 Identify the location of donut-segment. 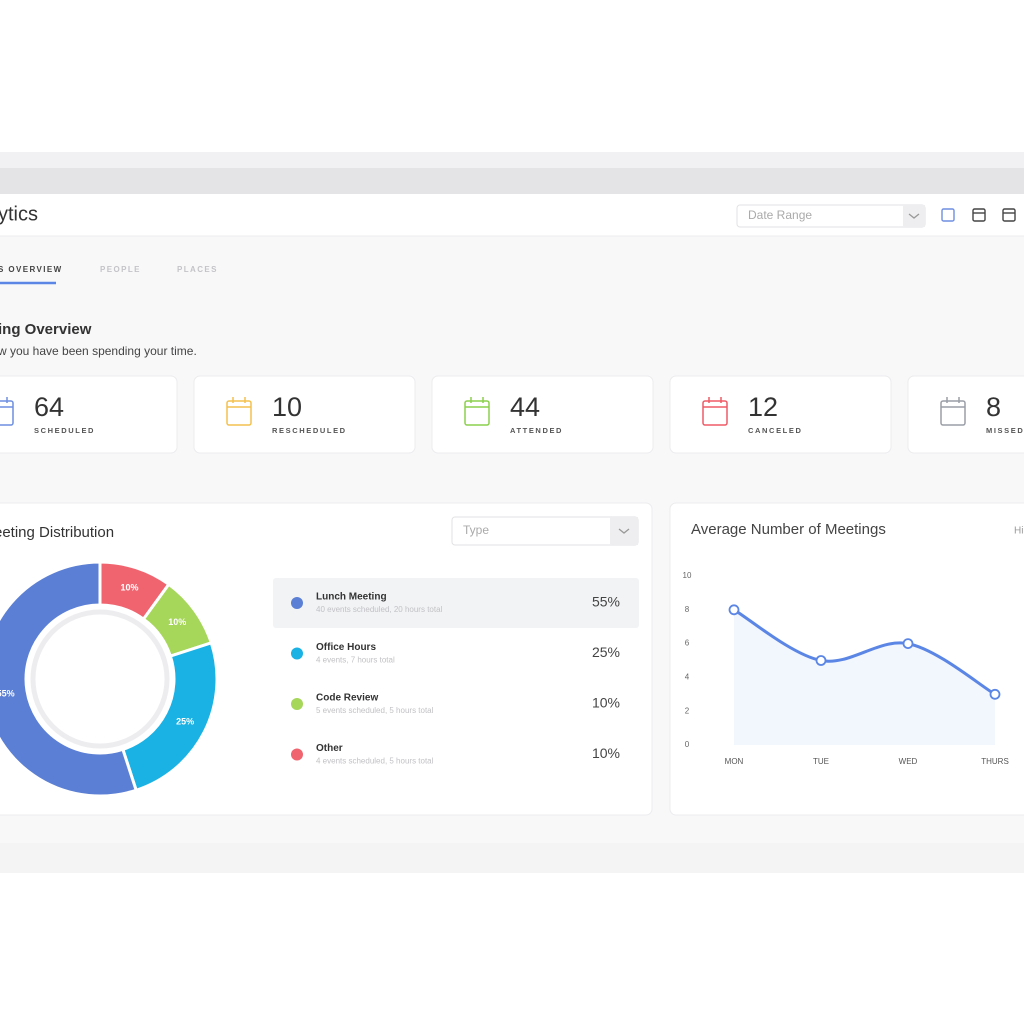
(69, 679).